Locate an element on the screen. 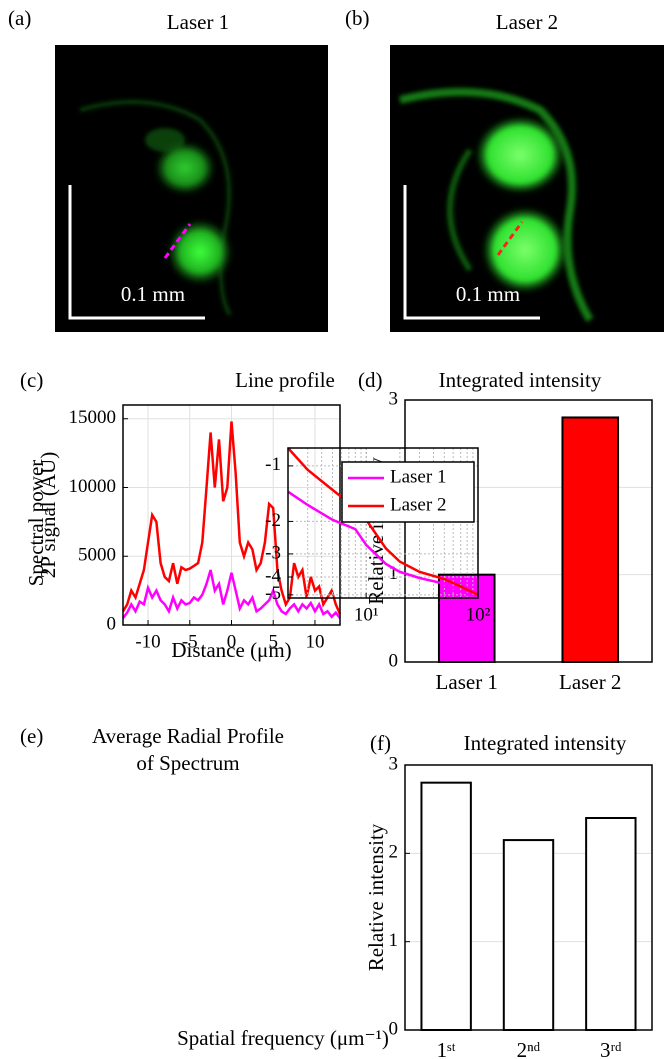 The image size is (664, 1059). y-tick-label: 15000 is located at coordinates (93, 417).